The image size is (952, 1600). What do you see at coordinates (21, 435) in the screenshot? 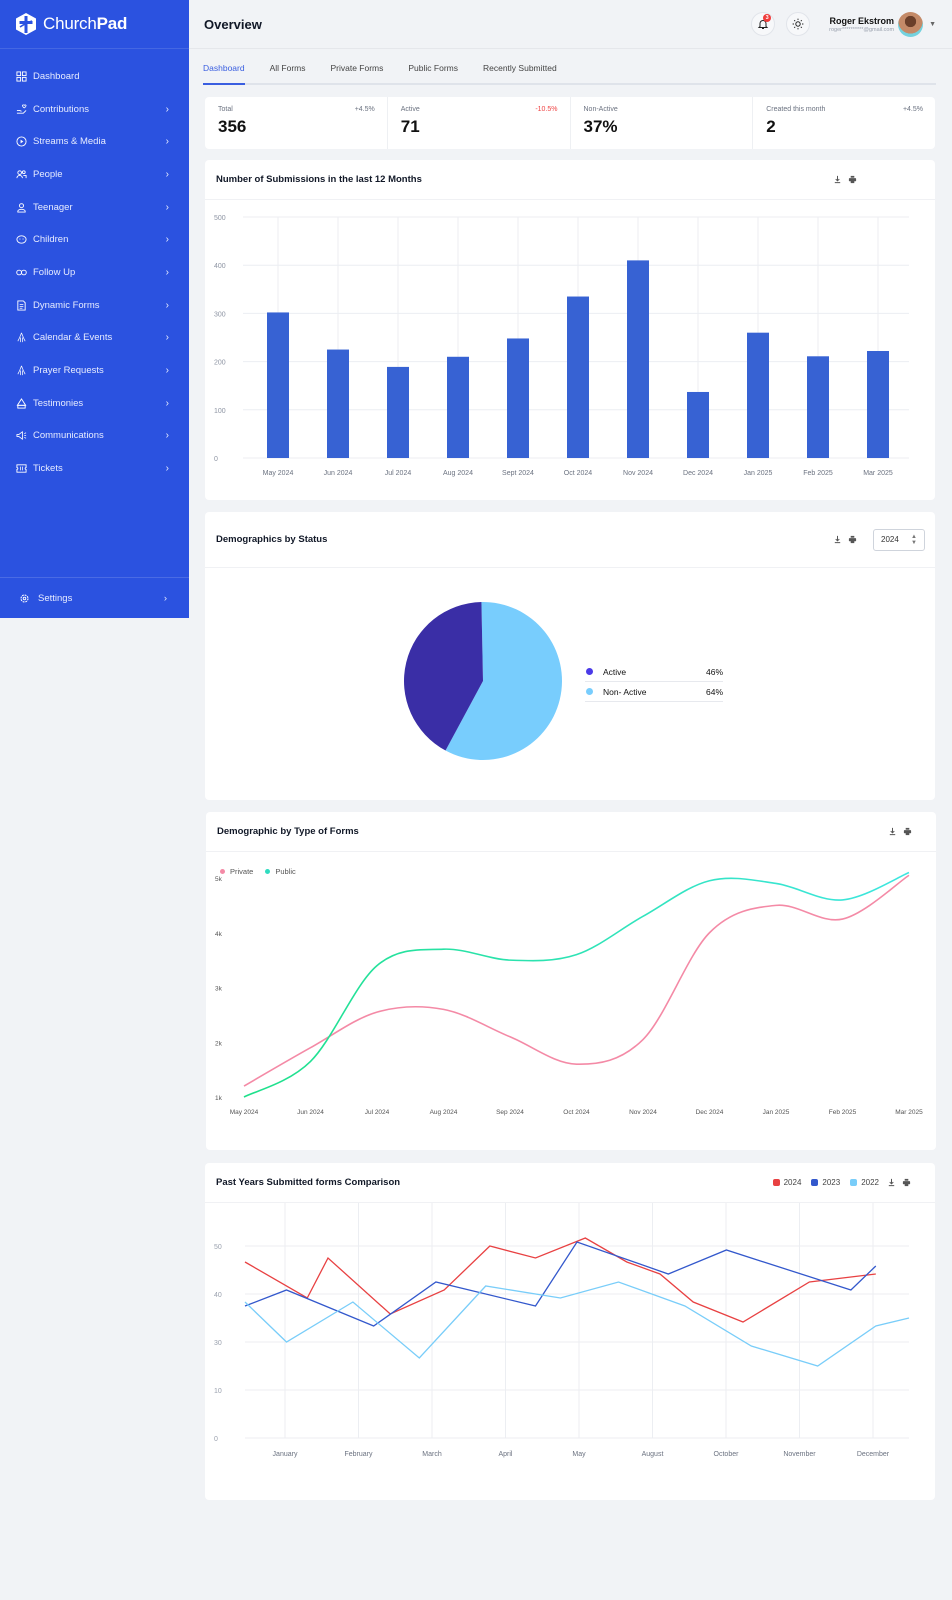
I see `megaphone-icon` at bounding box center [21, 435].